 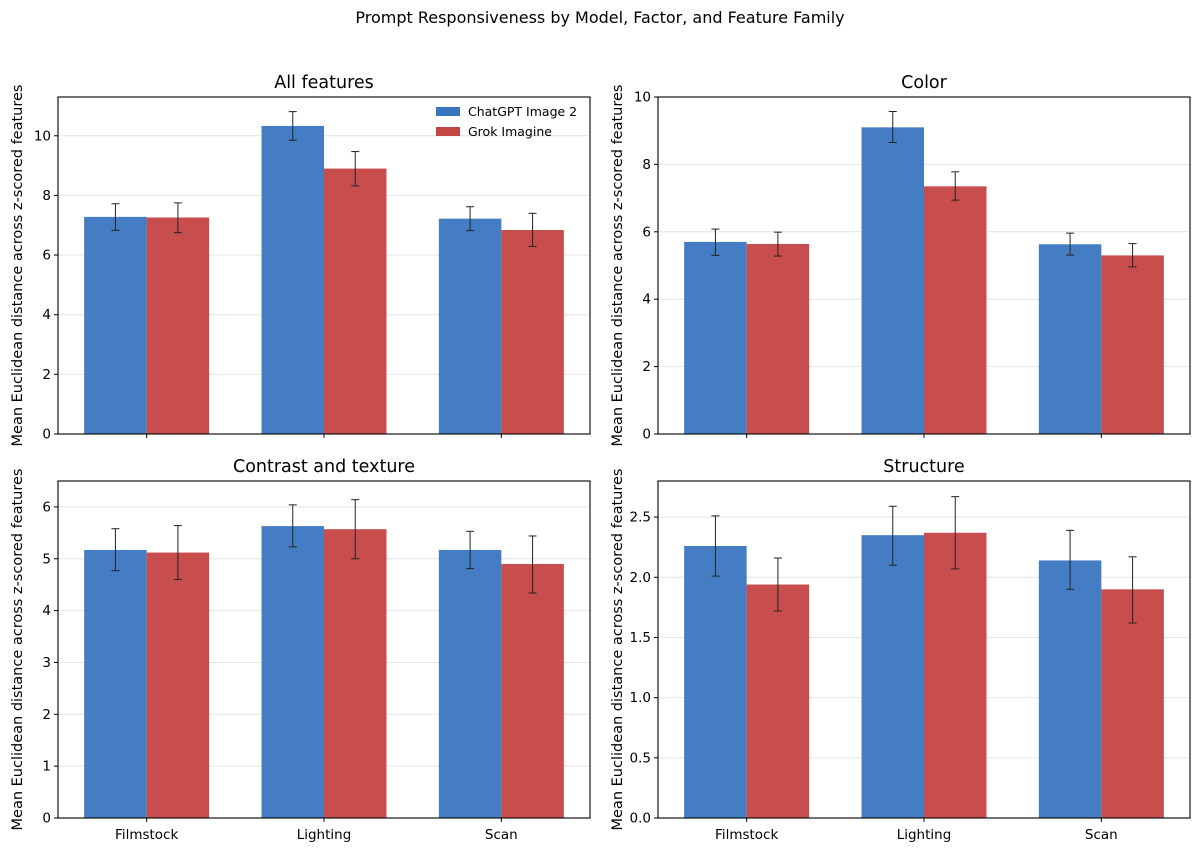 I want to click on y-tick-label: 2.0, so click(x=640, y=578).